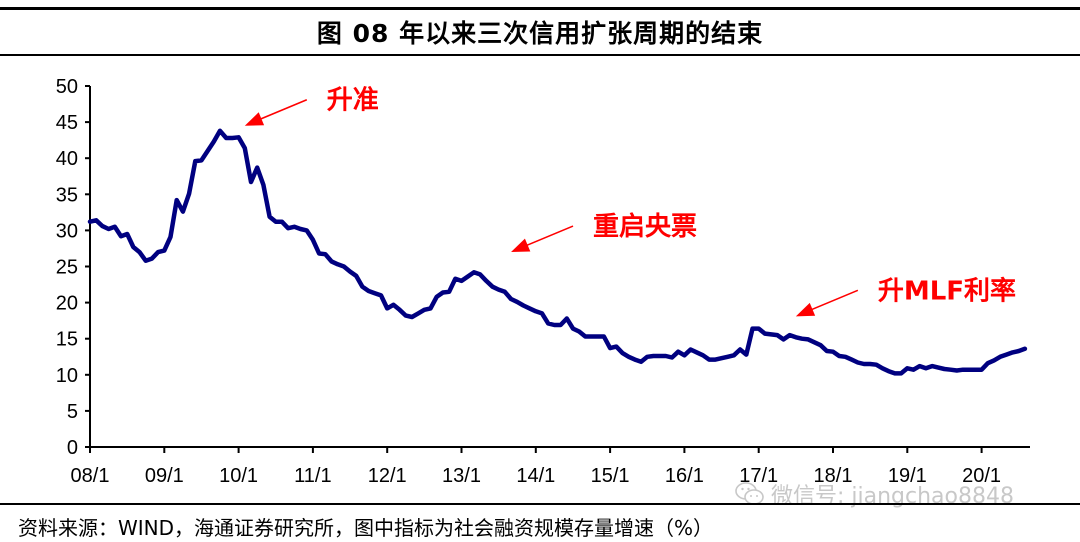 The image size is (1080, 542). Describe the element at coordinates (67, 231) in the screenshot. I see `y-tick-label: 30` at that location.